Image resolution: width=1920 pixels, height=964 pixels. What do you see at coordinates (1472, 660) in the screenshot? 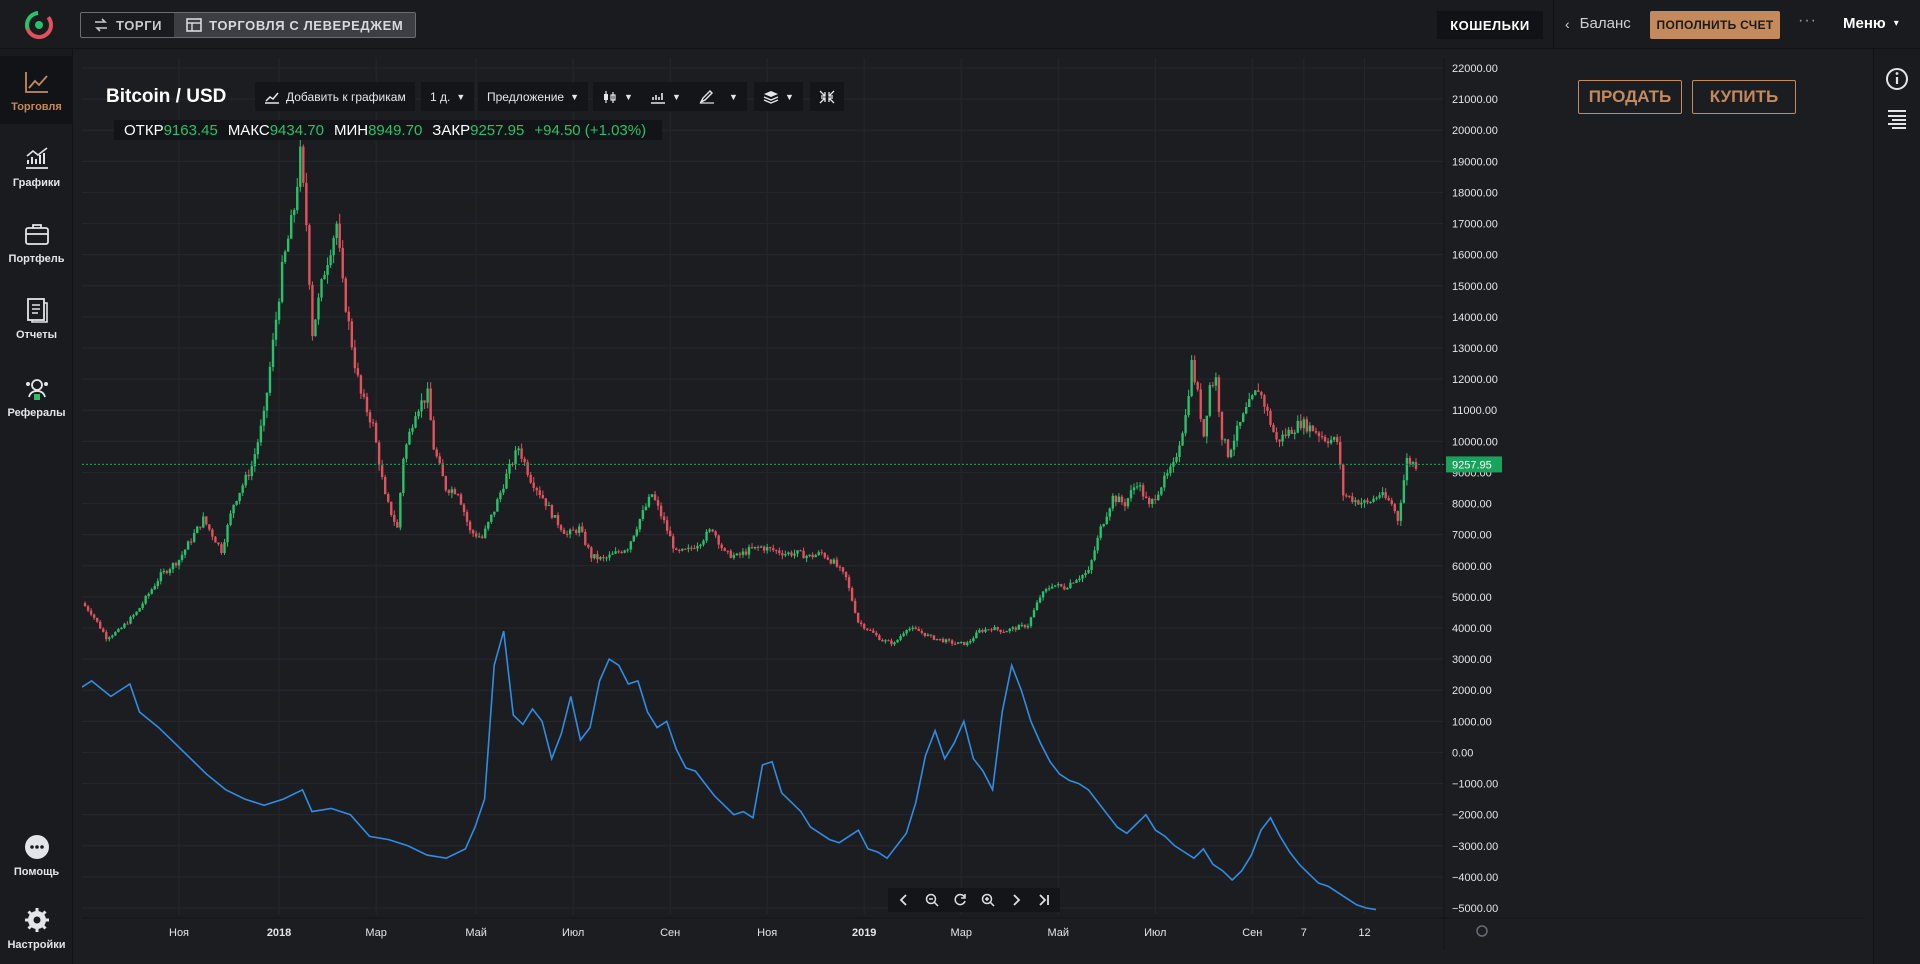
I see `y-tick-label: 3000.00` at bounding box center [1472, 660].